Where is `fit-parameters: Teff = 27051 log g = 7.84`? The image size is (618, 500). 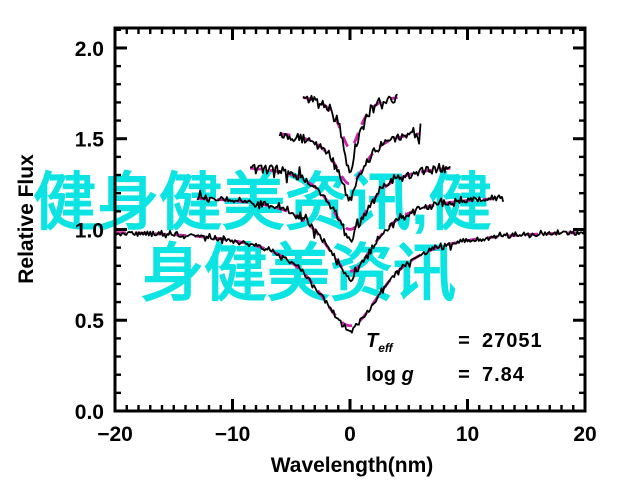 fit-parameters: Teff = 27051 log g = 7.84 is located at coordinates (454, 358).